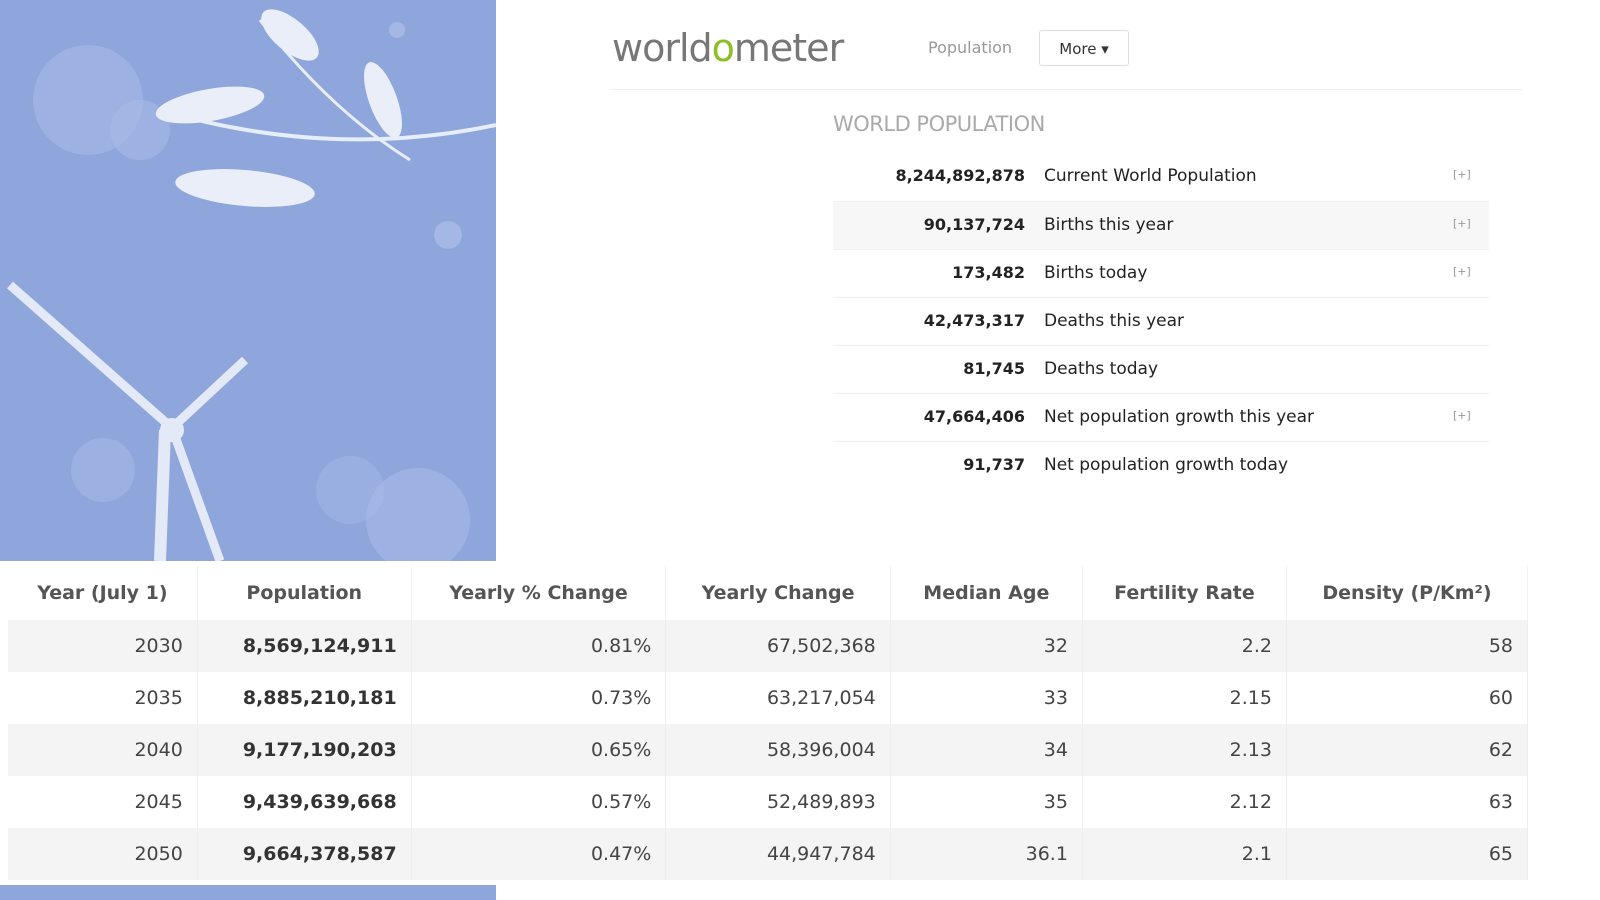 This screenshot has width=1600, height=900. I want to click on table-cell: 2.15, so click(1184, 698).